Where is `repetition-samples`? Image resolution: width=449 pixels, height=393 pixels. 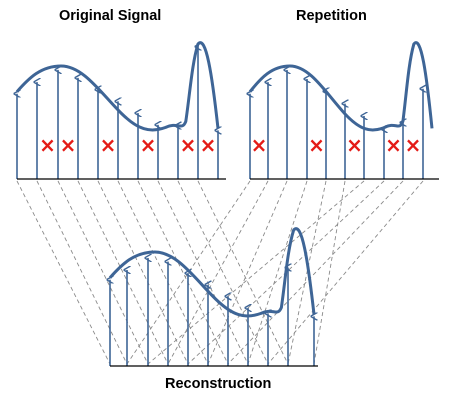
repetition-samples is located at coordinates (336, 124).